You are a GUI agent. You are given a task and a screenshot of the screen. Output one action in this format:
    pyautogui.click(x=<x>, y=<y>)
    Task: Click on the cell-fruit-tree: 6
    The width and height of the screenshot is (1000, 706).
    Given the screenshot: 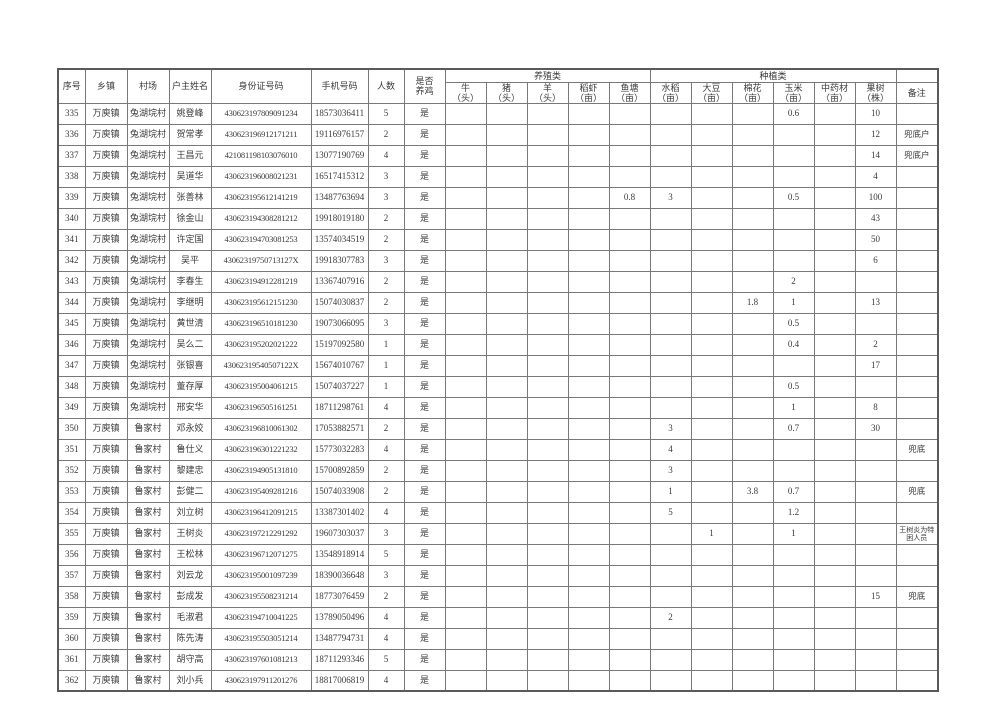 What is the action you would take?
    pyautogui.click(x=875, y=260)
    